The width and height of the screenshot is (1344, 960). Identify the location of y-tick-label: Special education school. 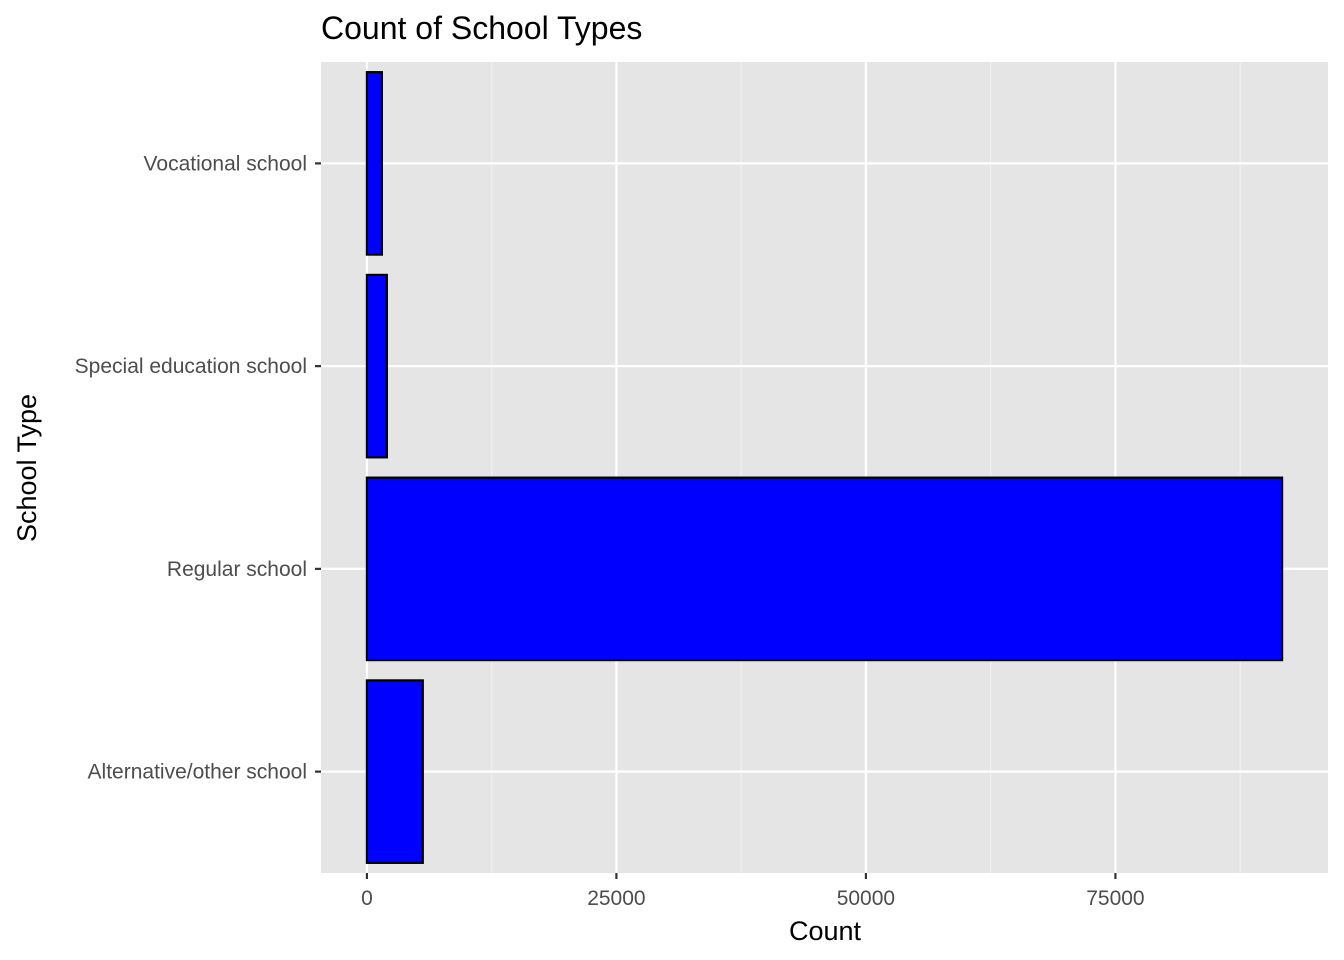
(191, 366).